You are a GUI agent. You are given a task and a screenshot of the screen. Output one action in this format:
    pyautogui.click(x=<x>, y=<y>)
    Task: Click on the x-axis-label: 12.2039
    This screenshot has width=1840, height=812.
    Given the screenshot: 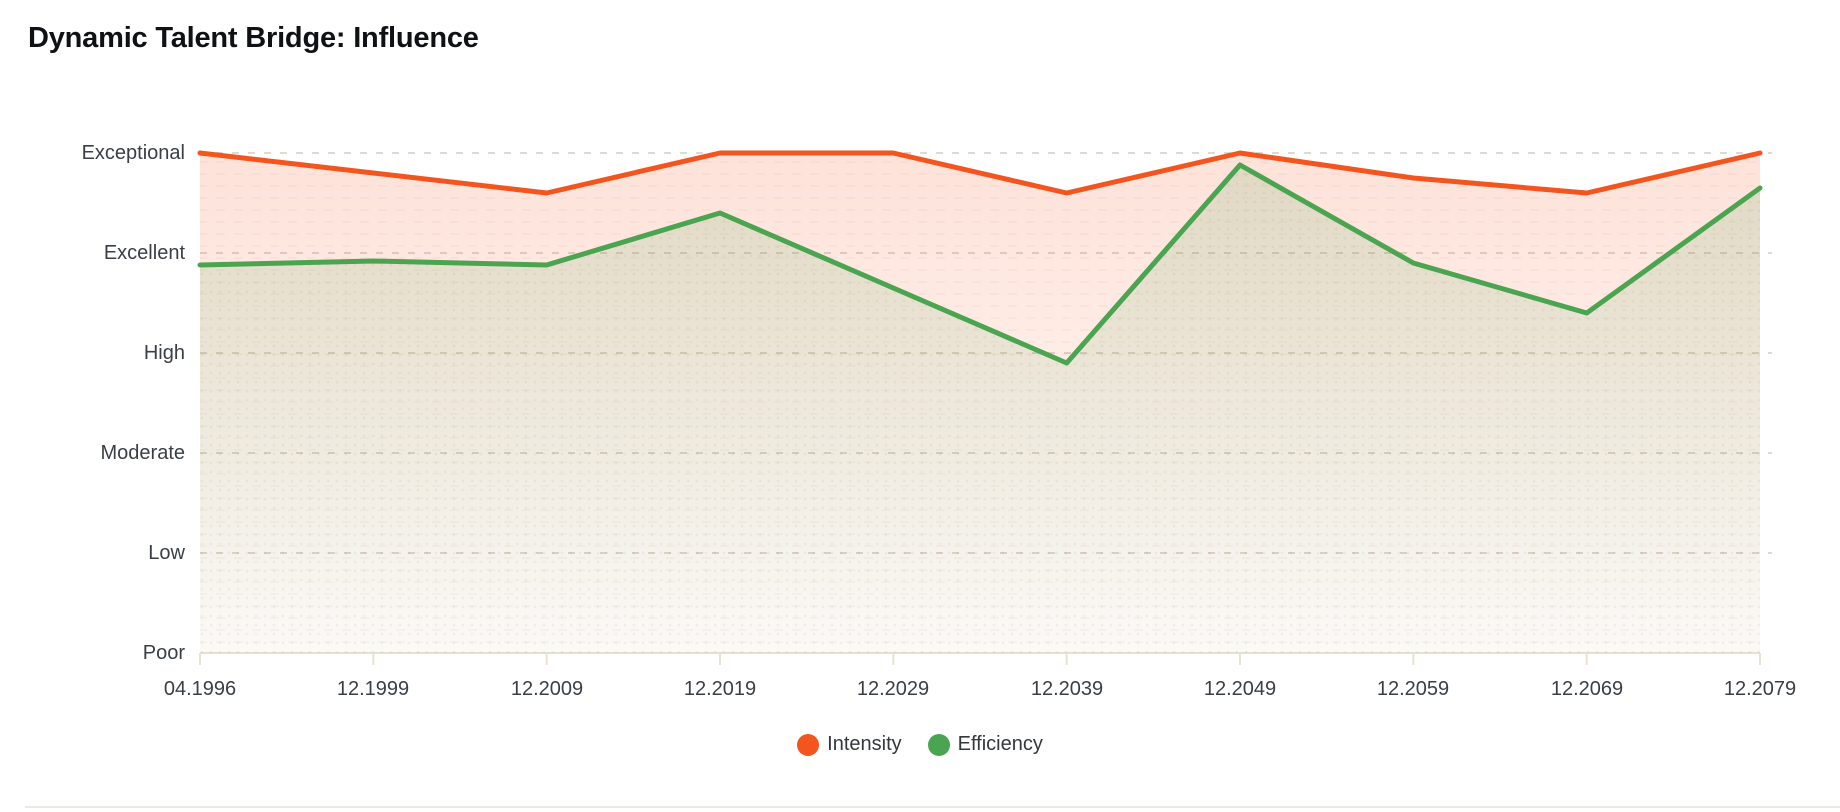 What is the action you would take?
    pyautogui.click(x=1067, y=689)
    